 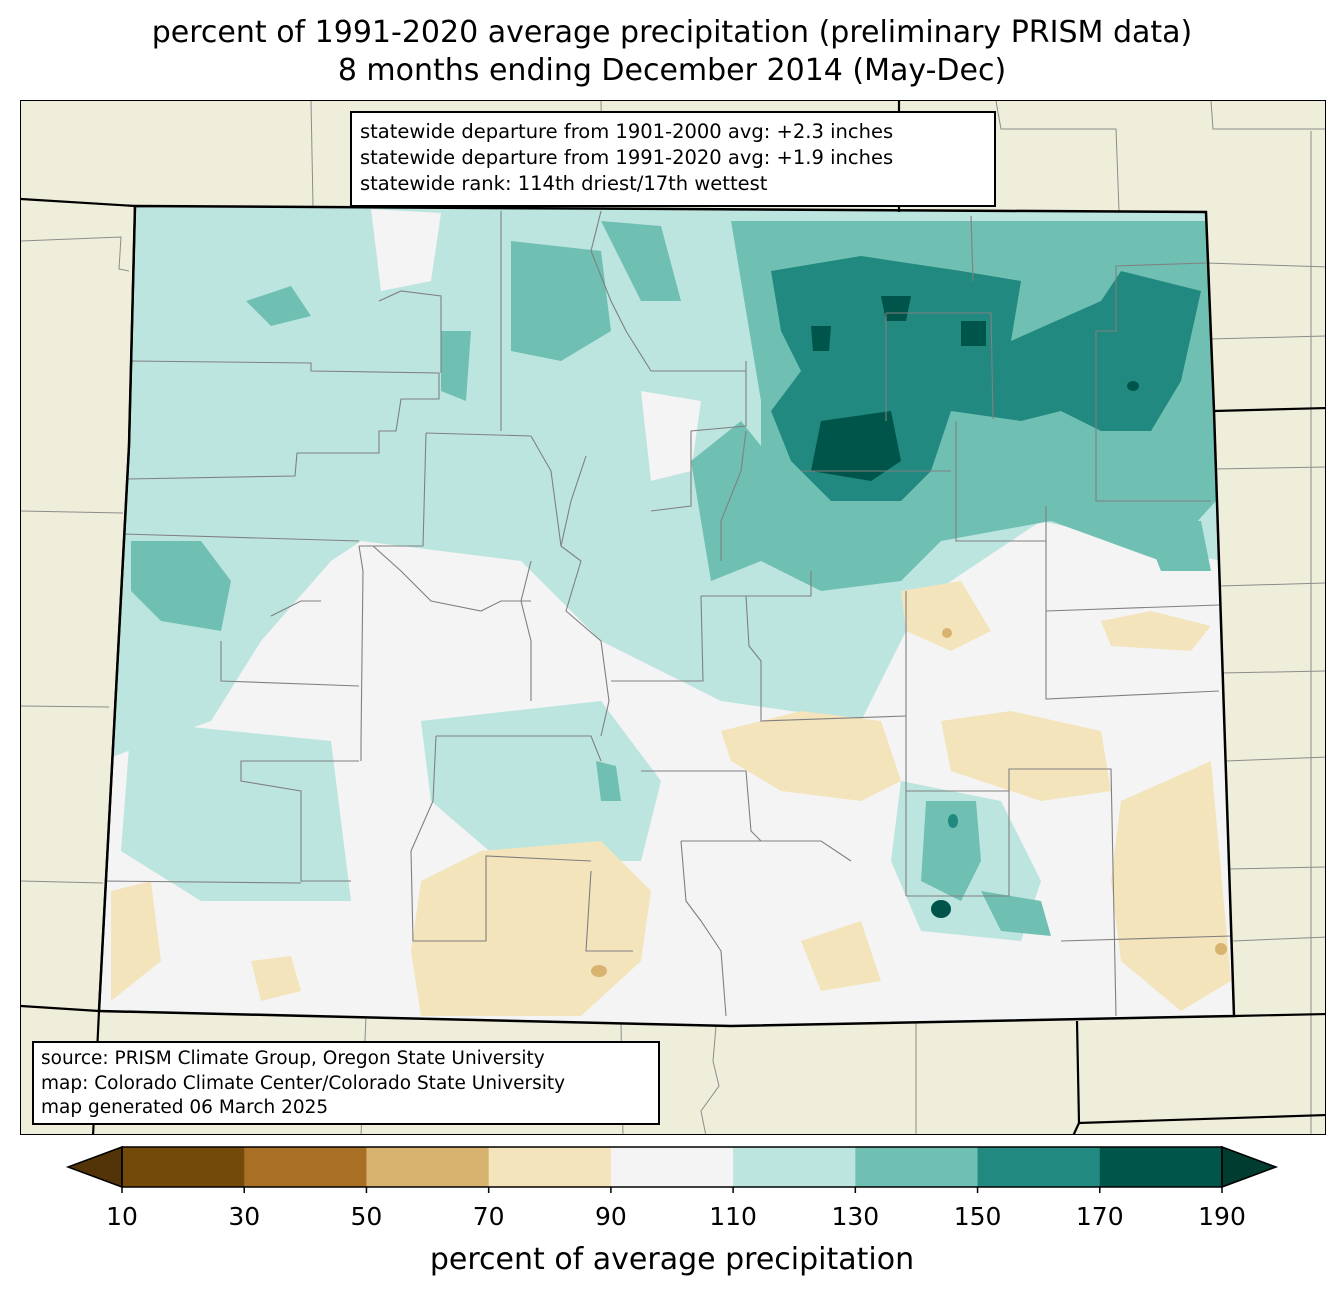 I want to click on colorbar-label: percent of average precipitation, so click(x=672, y=1259).